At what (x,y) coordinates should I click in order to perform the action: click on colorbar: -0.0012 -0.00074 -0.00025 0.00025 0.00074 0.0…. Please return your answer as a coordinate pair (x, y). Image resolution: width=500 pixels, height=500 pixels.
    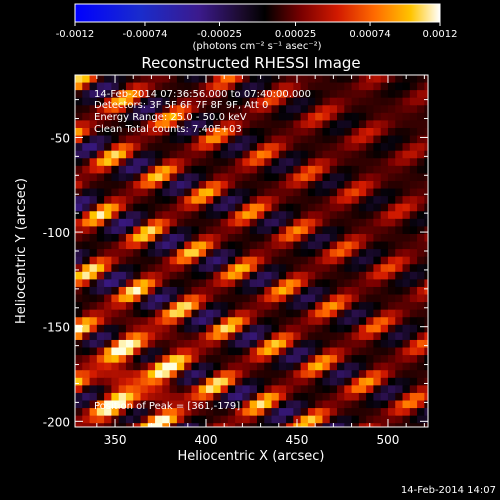
    Looking at the image, I should click on (257, 27).